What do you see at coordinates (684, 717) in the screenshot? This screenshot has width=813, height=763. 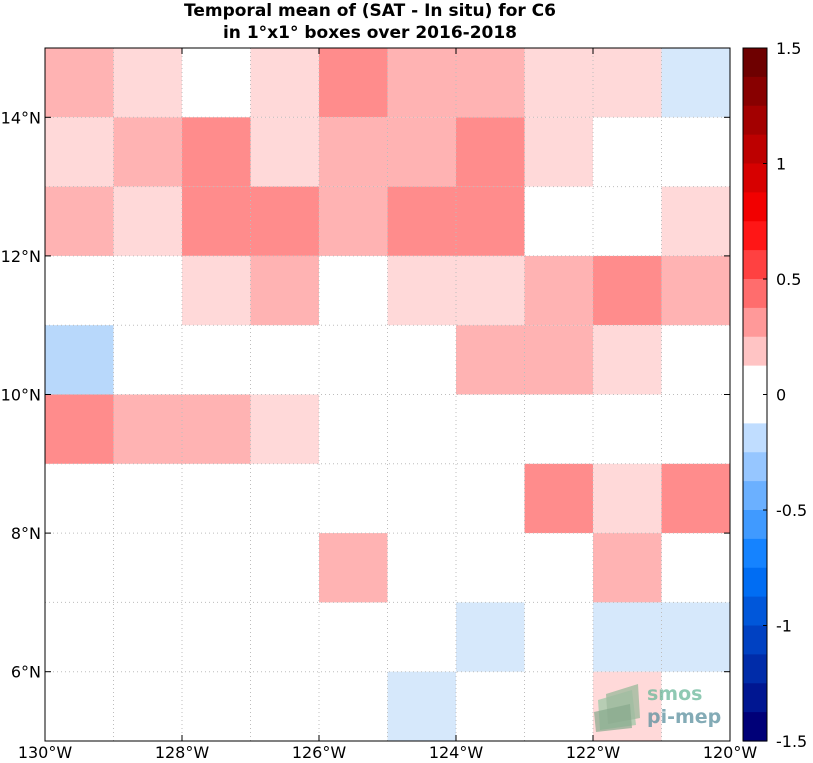 I see `logo-text-pimep: pi-mep` at bounding box center [684, 717].